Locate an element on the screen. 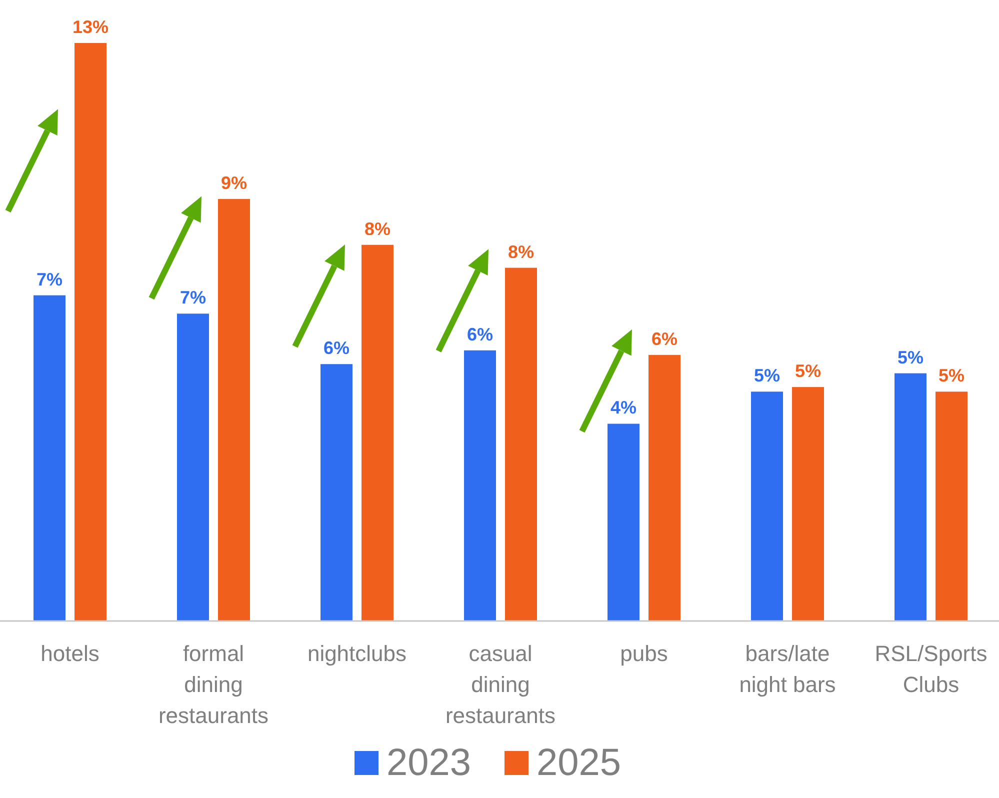 The image size is (999, 798). data-label: 9% is located at coordinates (234, 182).